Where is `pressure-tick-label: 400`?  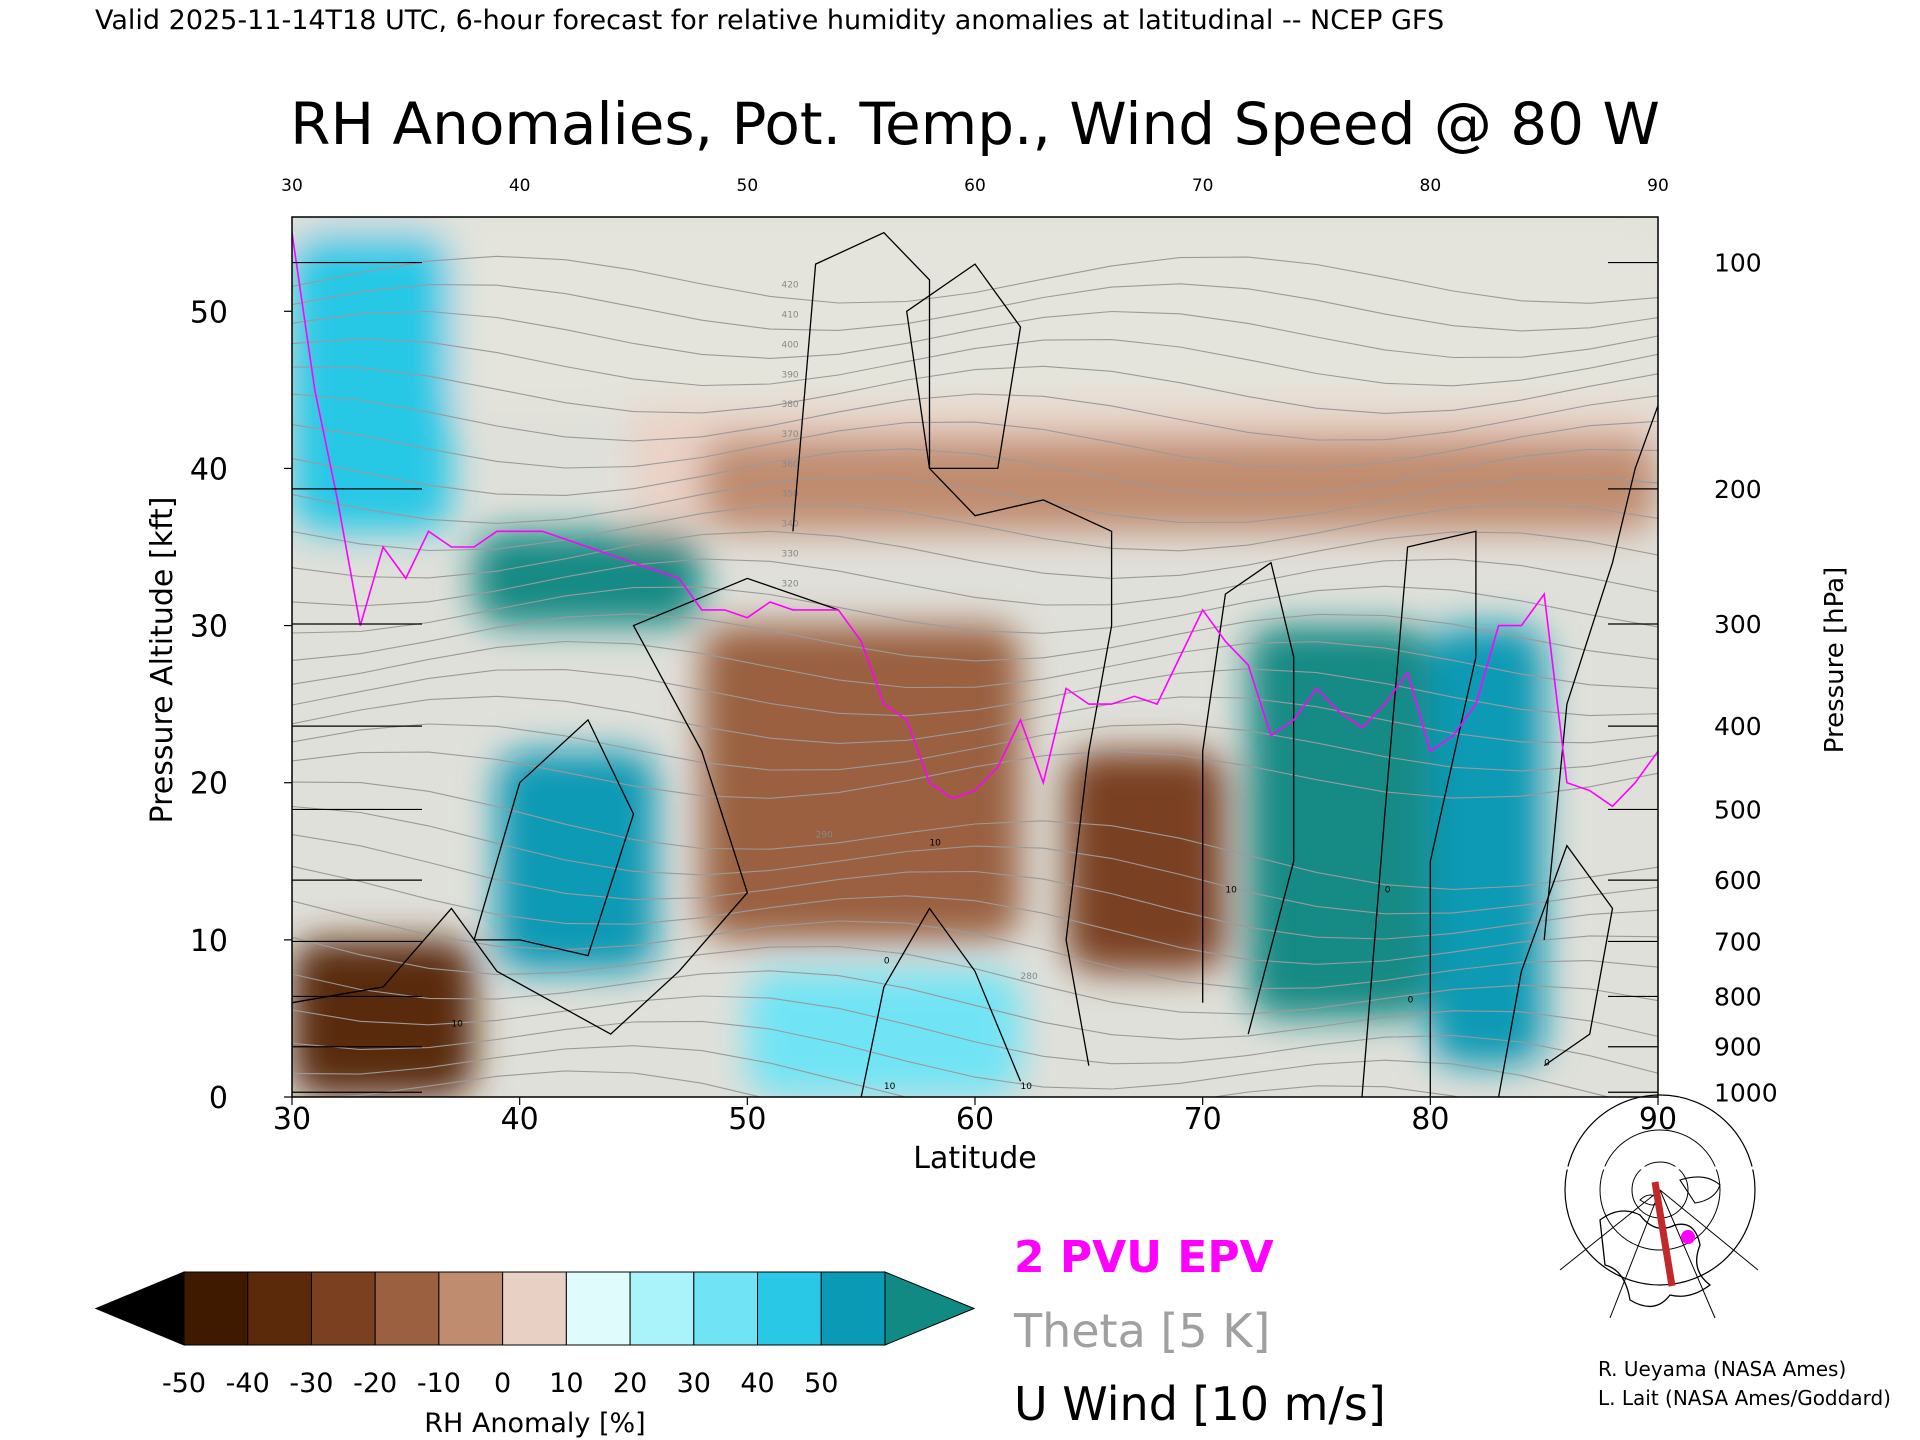
pressure-tick-label: 400 is located at coordinates (1738, 726).